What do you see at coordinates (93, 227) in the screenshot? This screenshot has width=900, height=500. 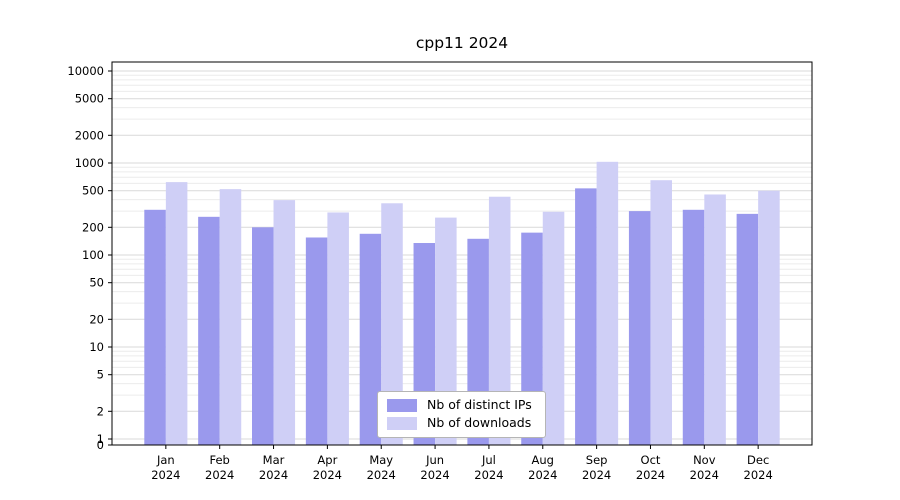 I see `y-tick-label: 200` at bounding box center [93, 227].